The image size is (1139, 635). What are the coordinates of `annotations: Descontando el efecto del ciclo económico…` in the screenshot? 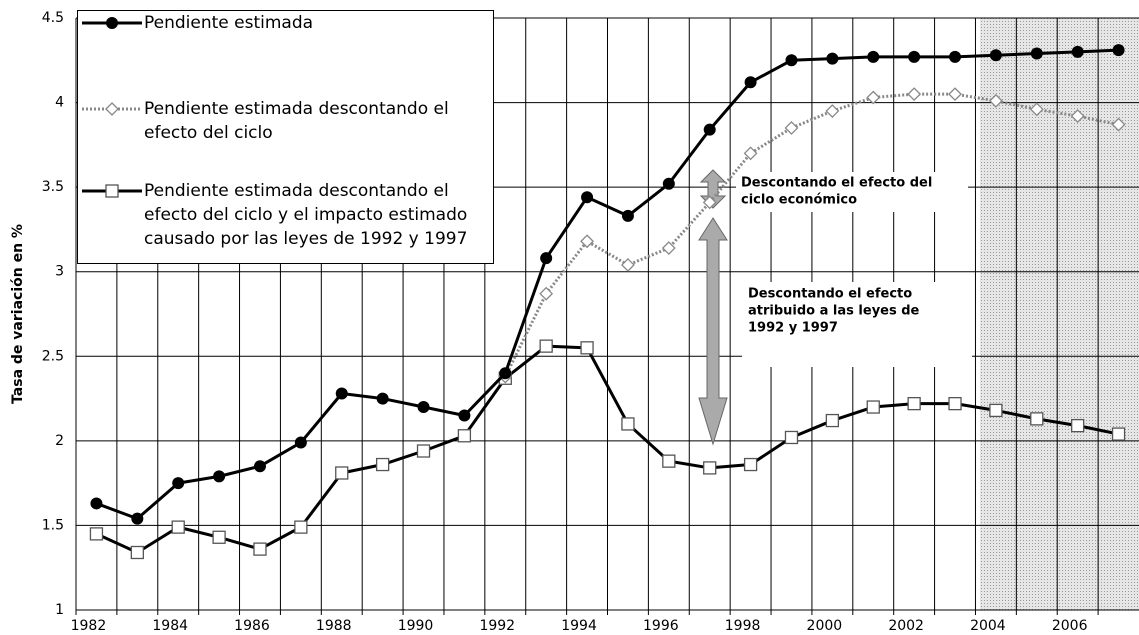 It's located at (835, 307).